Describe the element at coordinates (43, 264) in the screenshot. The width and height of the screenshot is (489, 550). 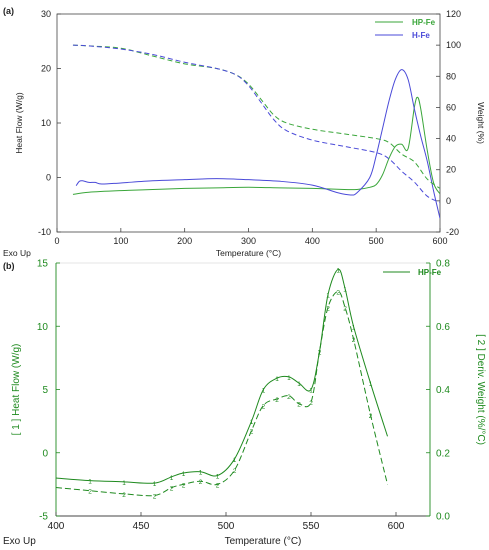
I see `panel-b-y-left-tick-label: 15` at that location.